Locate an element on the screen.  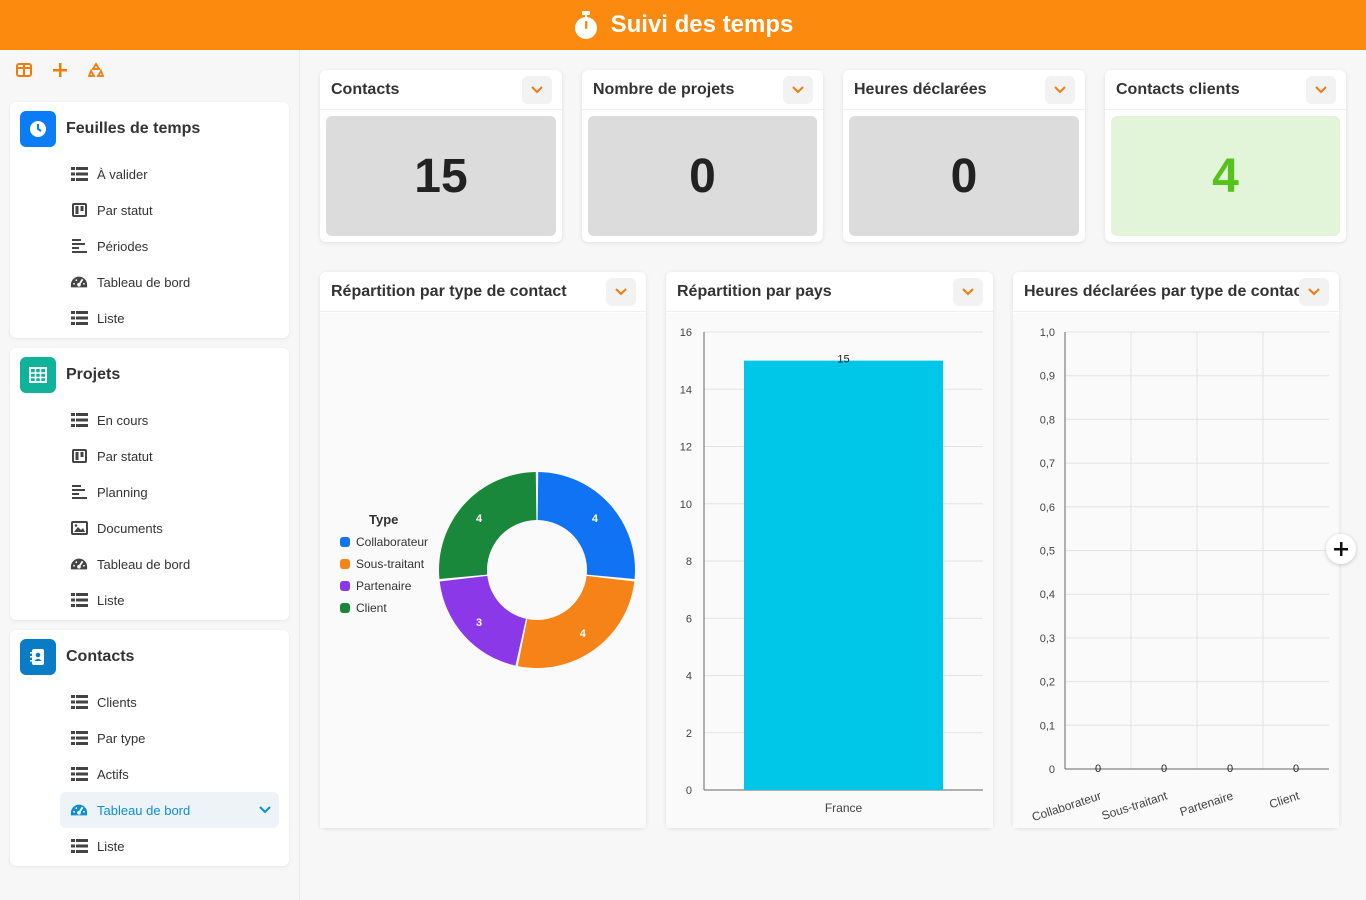
card-title: Répartition par pays is located at coordinates (754, 291).